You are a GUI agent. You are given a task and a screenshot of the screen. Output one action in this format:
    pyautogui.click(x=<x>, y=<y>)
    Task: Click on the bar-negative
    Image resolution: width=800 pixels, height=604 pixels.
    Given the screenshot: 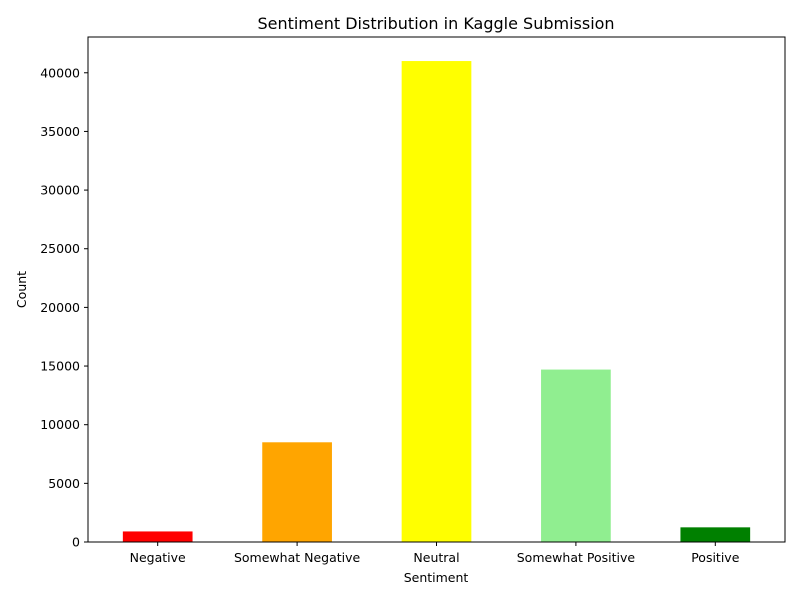 What is the action you would take?
    pyautogui.click(x=157, y=536)
    